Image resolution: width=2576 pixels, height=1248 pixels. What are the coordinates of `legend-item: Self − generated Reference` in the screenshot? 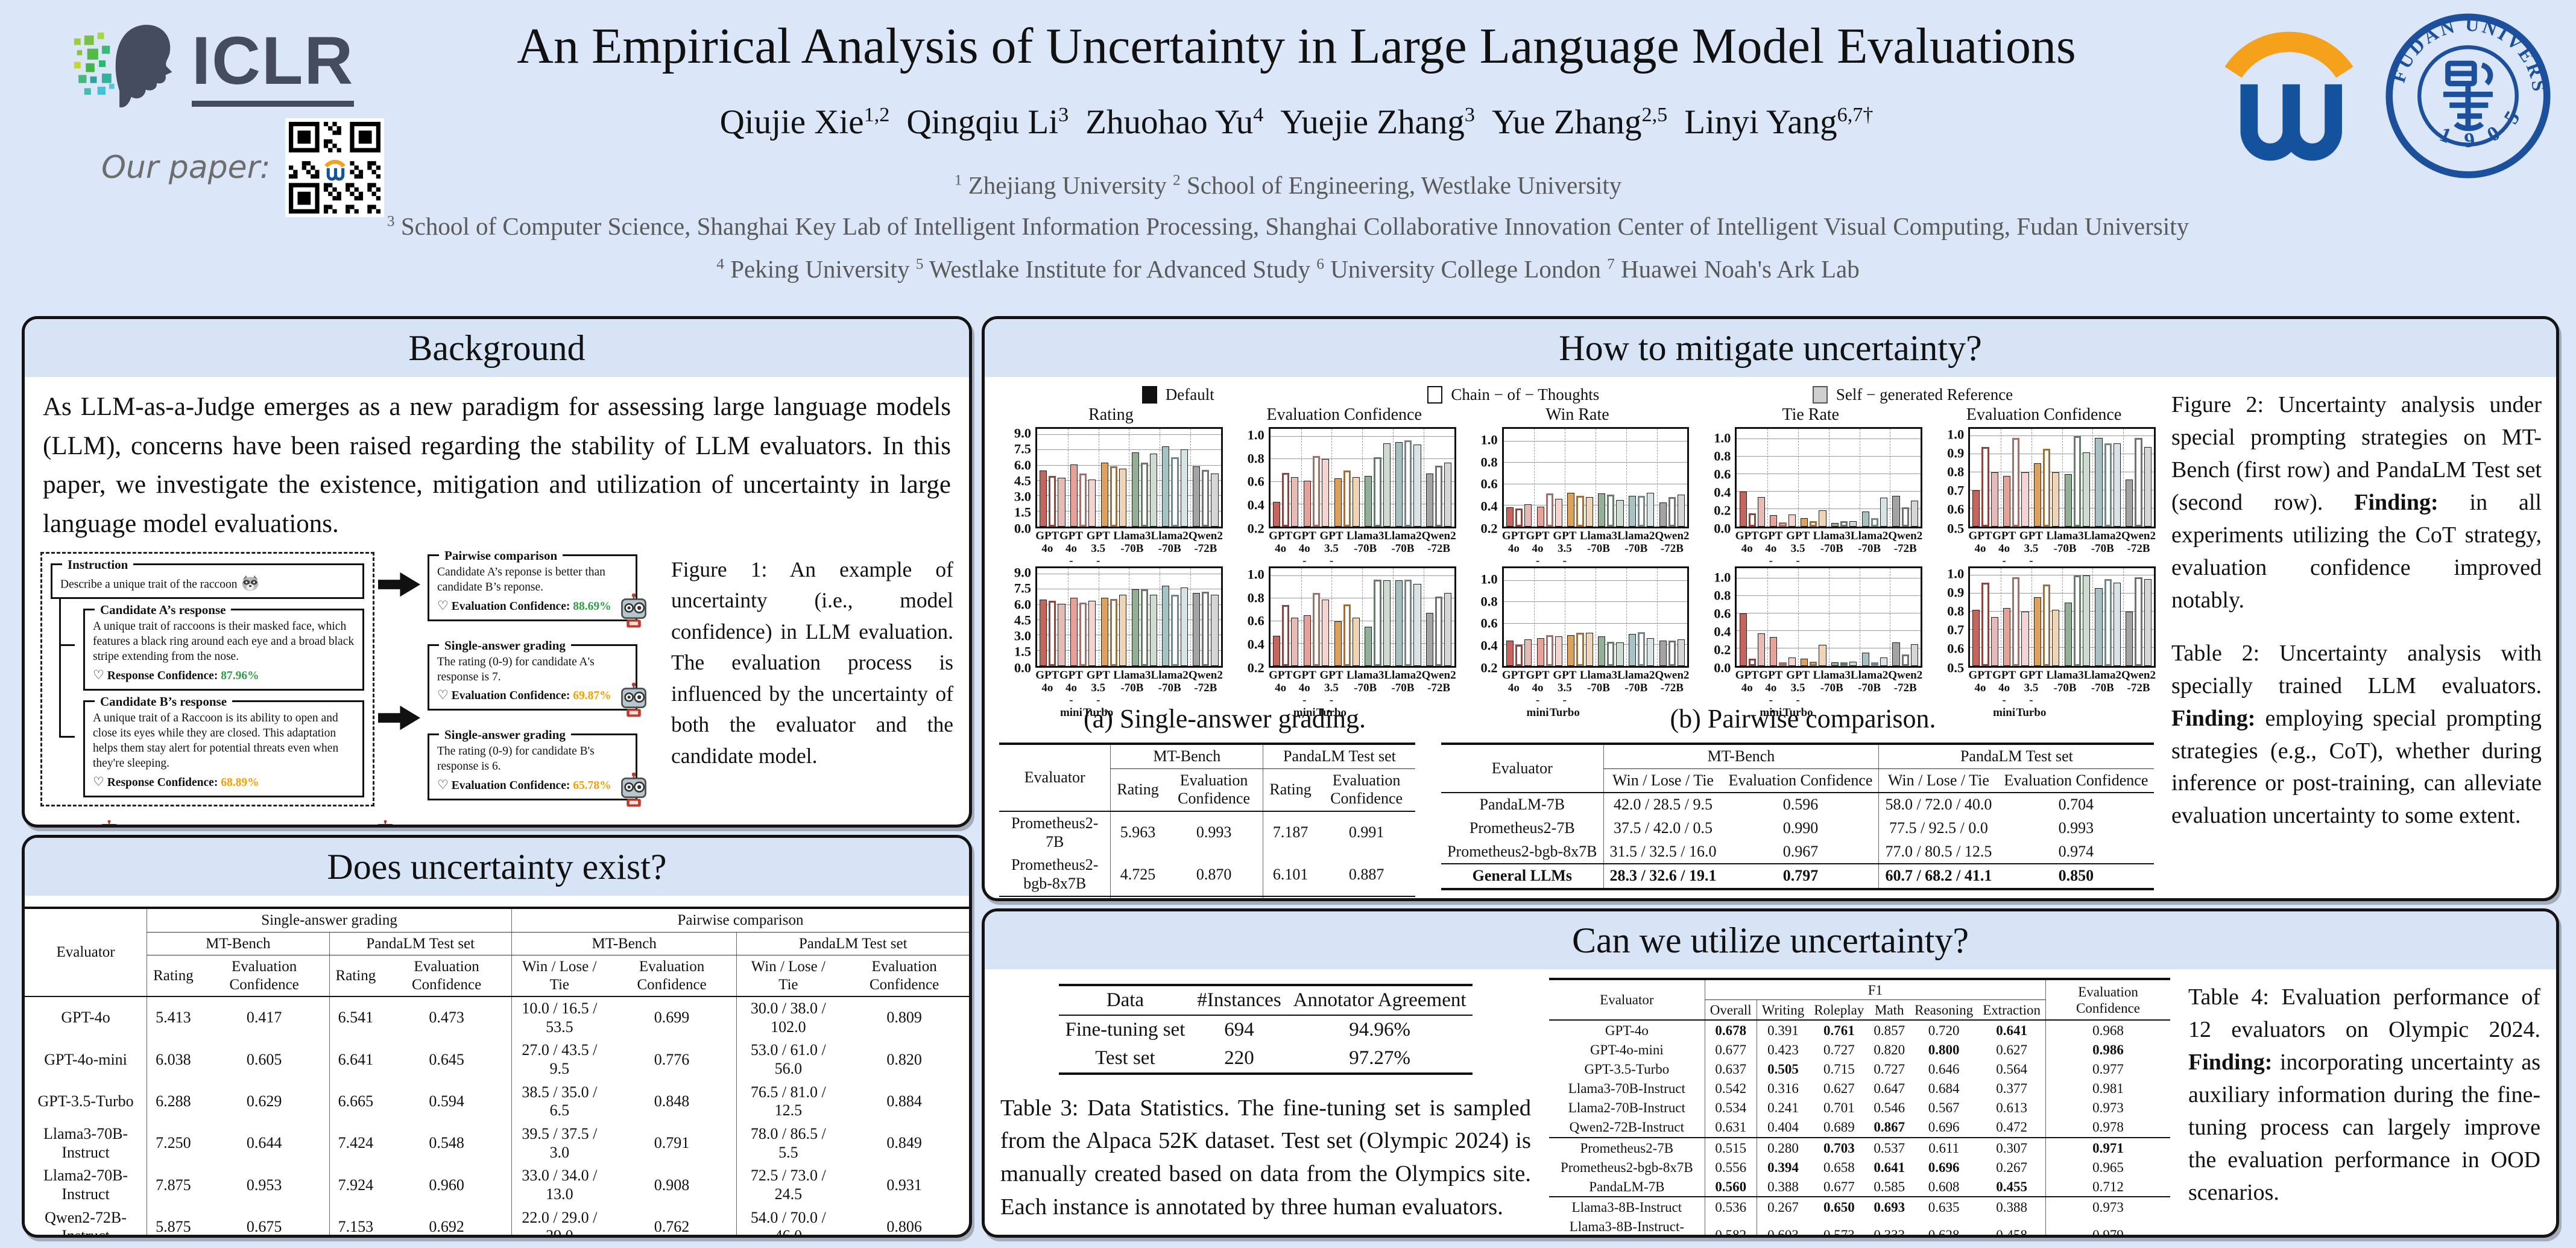 It's located at (1912, 394).